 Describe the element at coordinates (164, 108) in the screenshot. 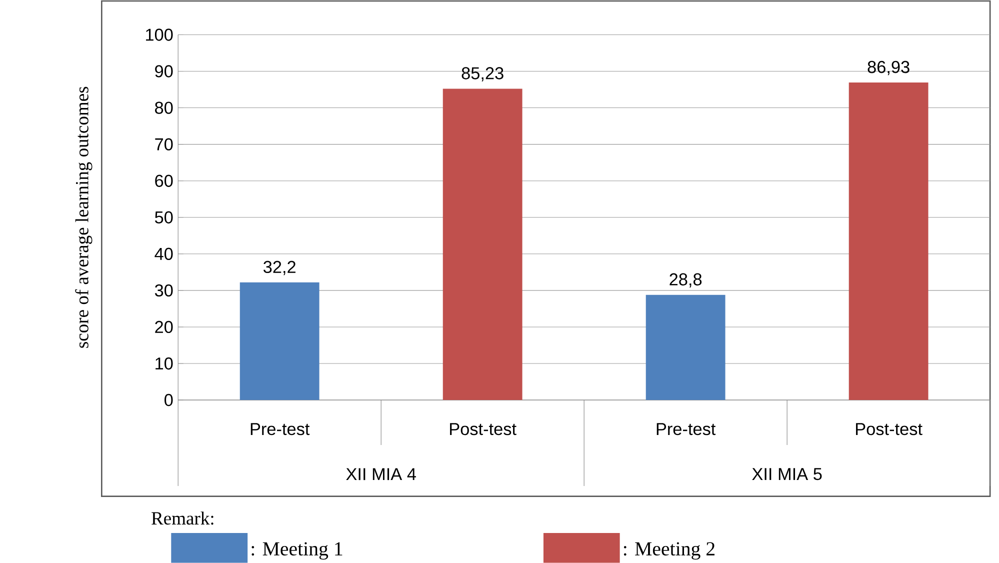

I see `y-tick-label: 80` at that location.